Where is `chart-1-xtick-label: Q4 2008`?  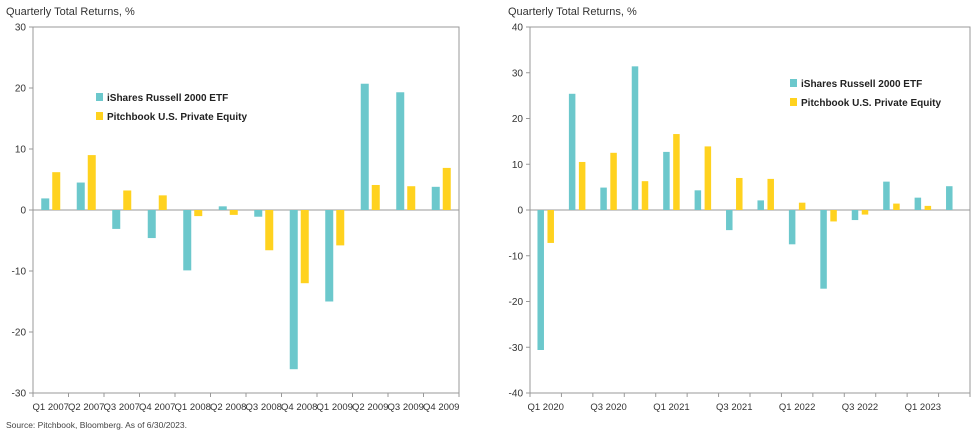 chart-1-xtick-label: Q4 2008 is located at coordinates (299, 407).